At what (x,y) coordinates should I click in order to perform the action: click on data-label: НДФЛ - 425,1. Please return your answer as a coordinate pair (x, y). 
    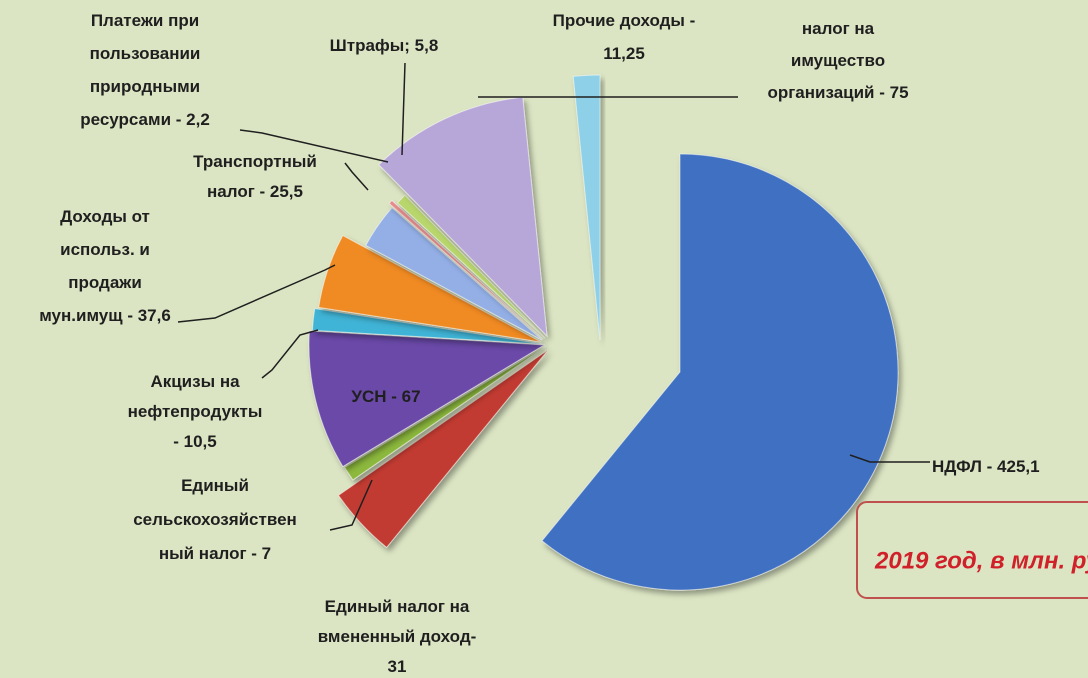
    Looking at the image, I should click on (986, 466).